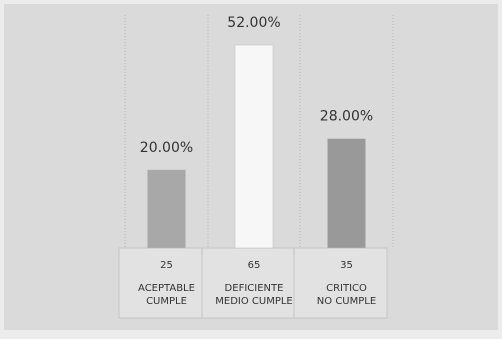 The height and width of the screenshot is (339, 502). I want to click on count-label: 65, so click(254, 265).